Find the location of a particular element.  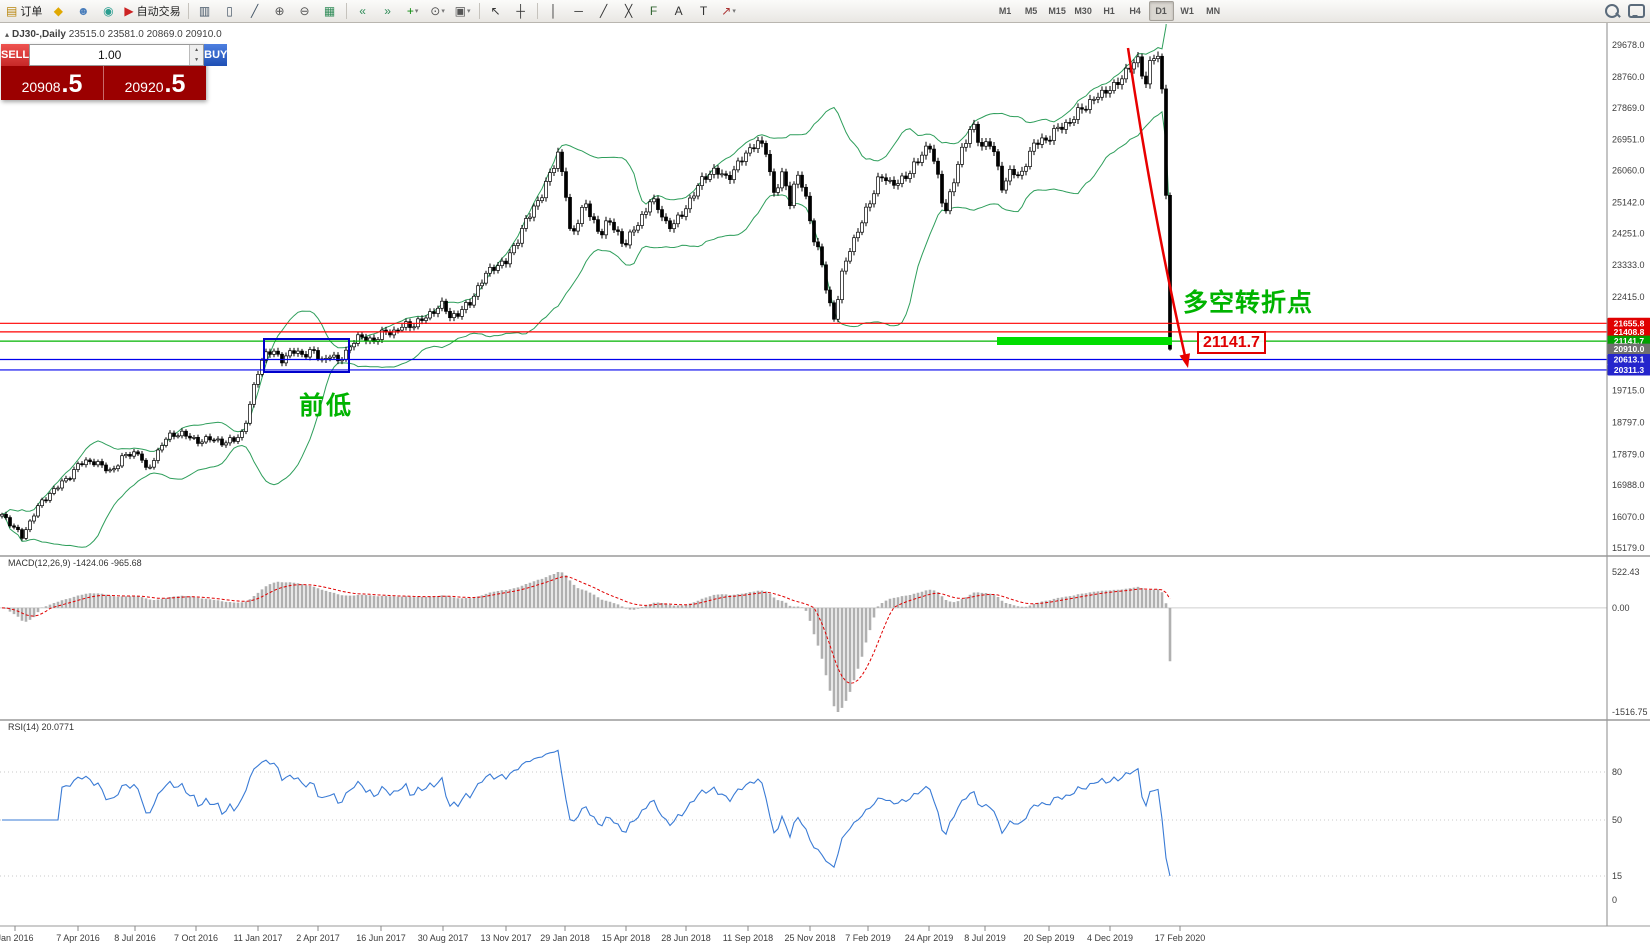

indicators-button-dropdown: ▾ is located at coordinates (416, 11).